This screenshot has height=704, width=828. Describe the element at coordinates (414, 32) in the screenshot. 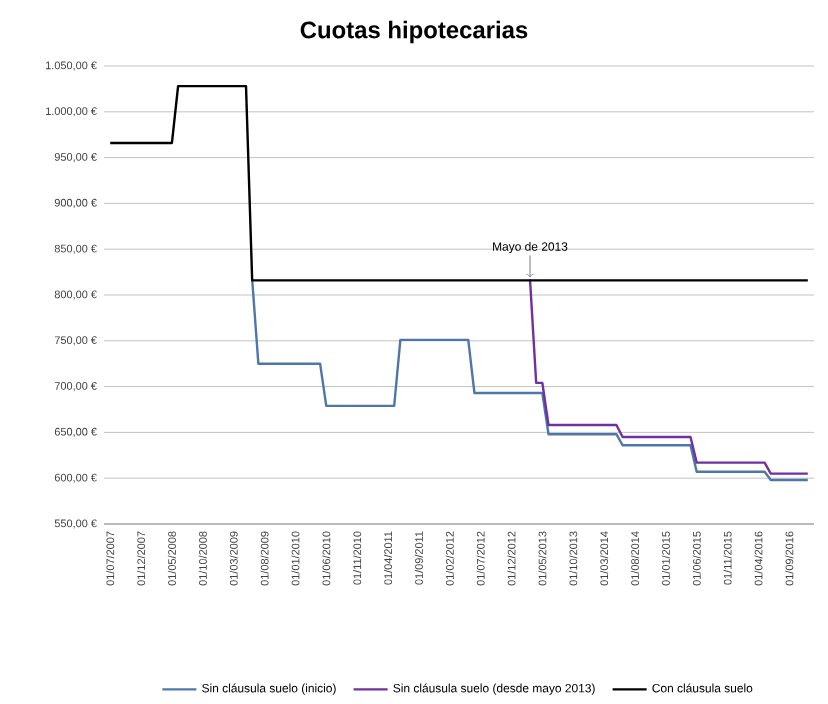

I see `chart-title: Cuotas hipotecarias` at that location.